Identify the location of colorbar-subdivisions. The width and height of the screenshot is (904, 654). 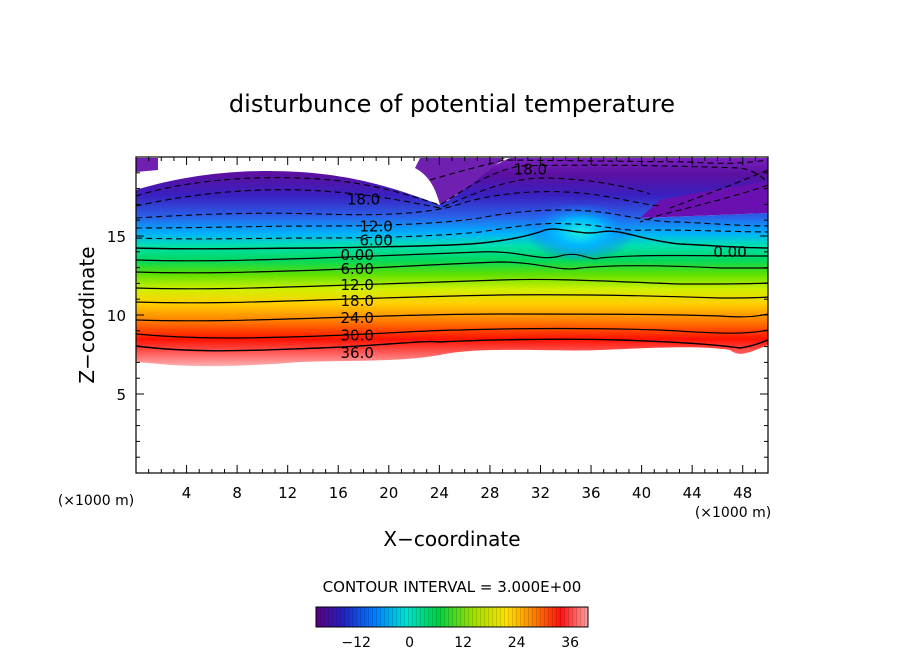
(452, 617).